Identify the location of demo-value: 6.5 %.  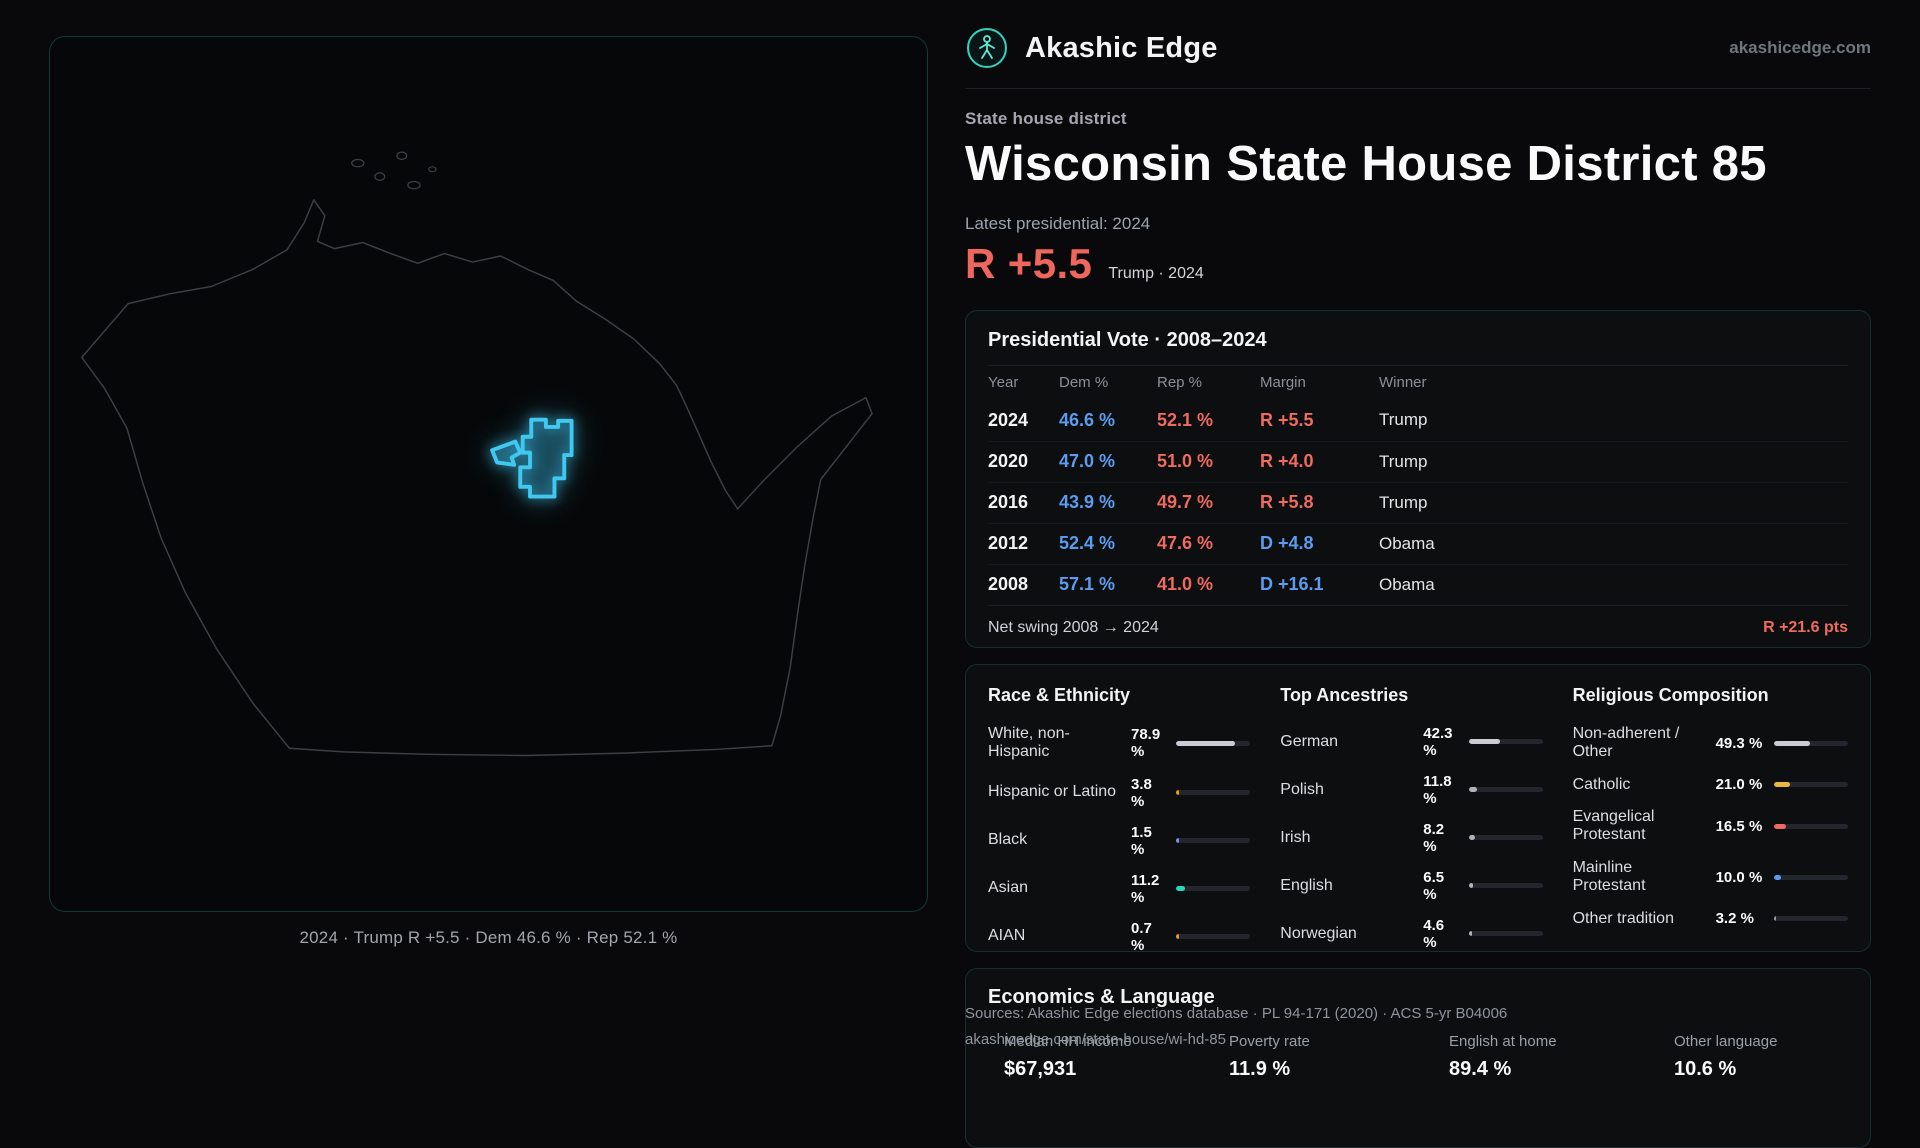
(1434, 885).